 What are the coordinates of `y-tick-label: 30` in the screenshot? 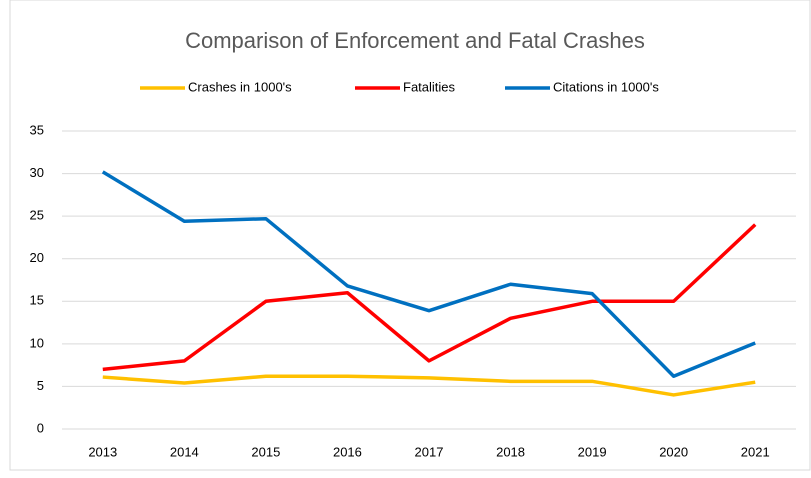 It's located at (37, 172).